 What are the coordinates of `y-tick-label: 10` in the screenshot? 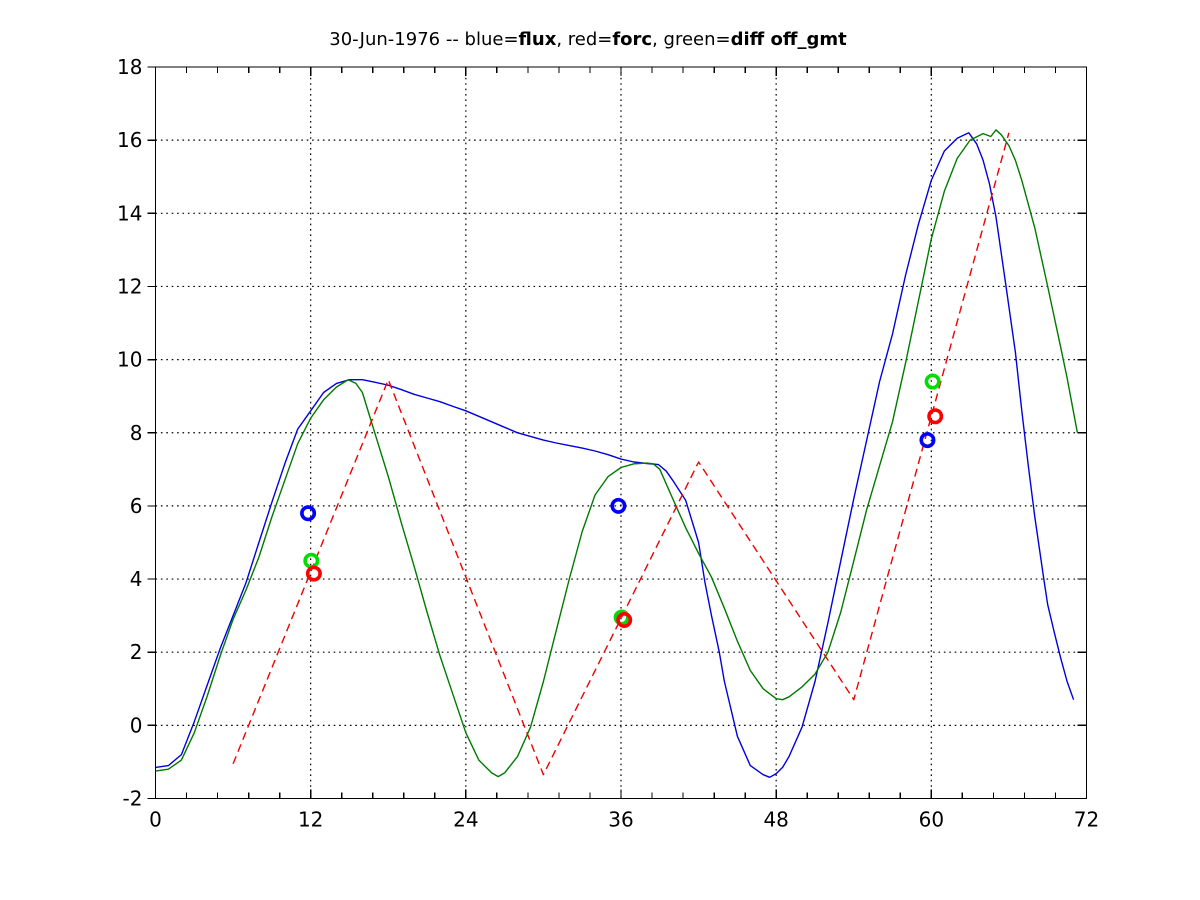 It's located at (129, 360).